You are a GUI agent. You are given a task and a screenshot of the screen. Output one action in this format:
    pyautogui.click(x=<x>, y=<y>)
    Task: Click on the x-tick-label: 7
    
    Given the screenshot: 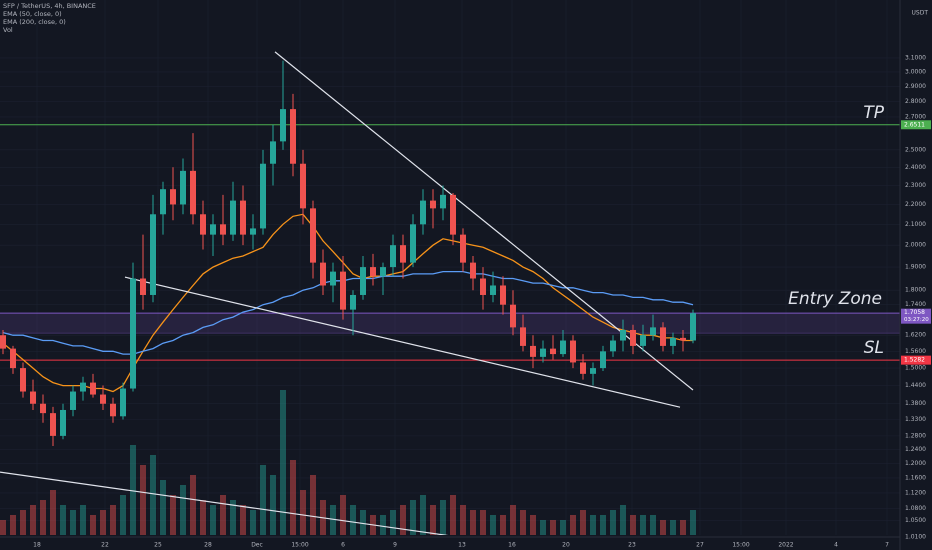 What is the action you would take?
    pyautogui.click(x=887, y=545)
    